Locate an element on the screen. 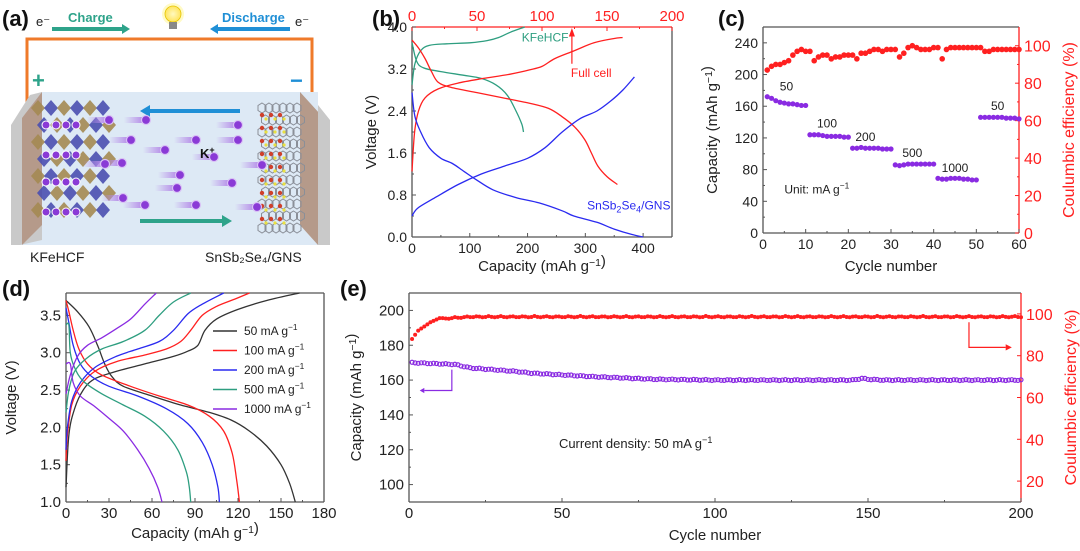  y-axis-title: Voltage (V) is located at coordinates (371, 132).